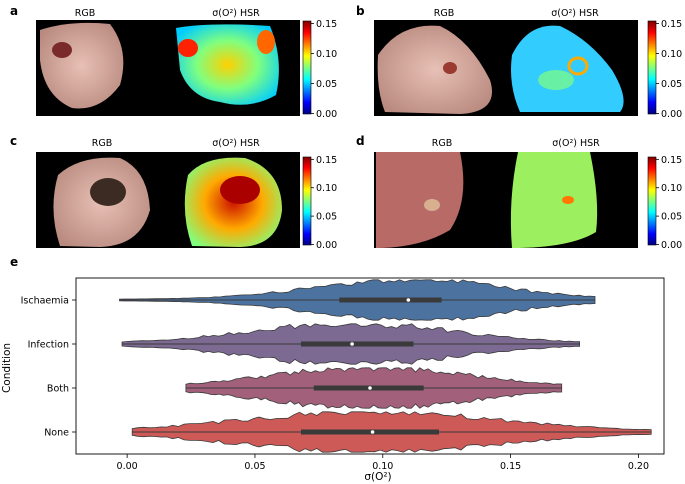 The height and width of the screenshot is (484, 685). I want to click on hsr-hotspot-a, so click(188, 48).